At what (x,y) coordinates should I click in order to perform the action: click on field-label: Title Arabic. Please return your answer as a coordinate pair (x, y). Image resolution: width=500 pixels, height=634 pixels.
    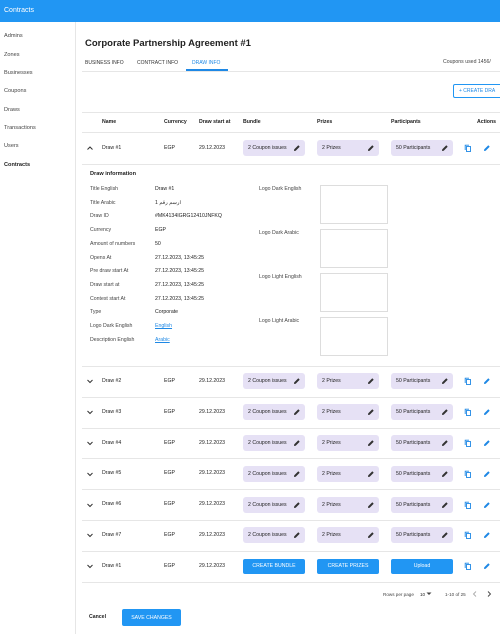
    Looking at the image, I should click on (103, 202).